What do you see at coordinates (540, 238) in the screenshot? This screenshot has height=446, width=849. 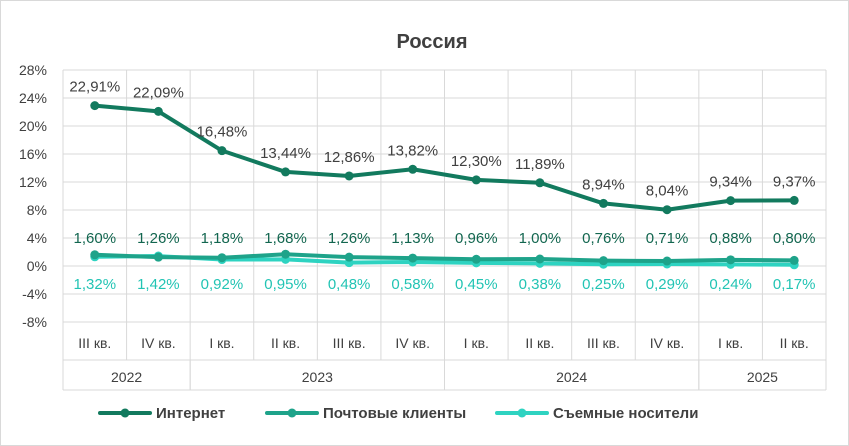 I see `data-label: 1,00%` at bounding box center [540, 238].